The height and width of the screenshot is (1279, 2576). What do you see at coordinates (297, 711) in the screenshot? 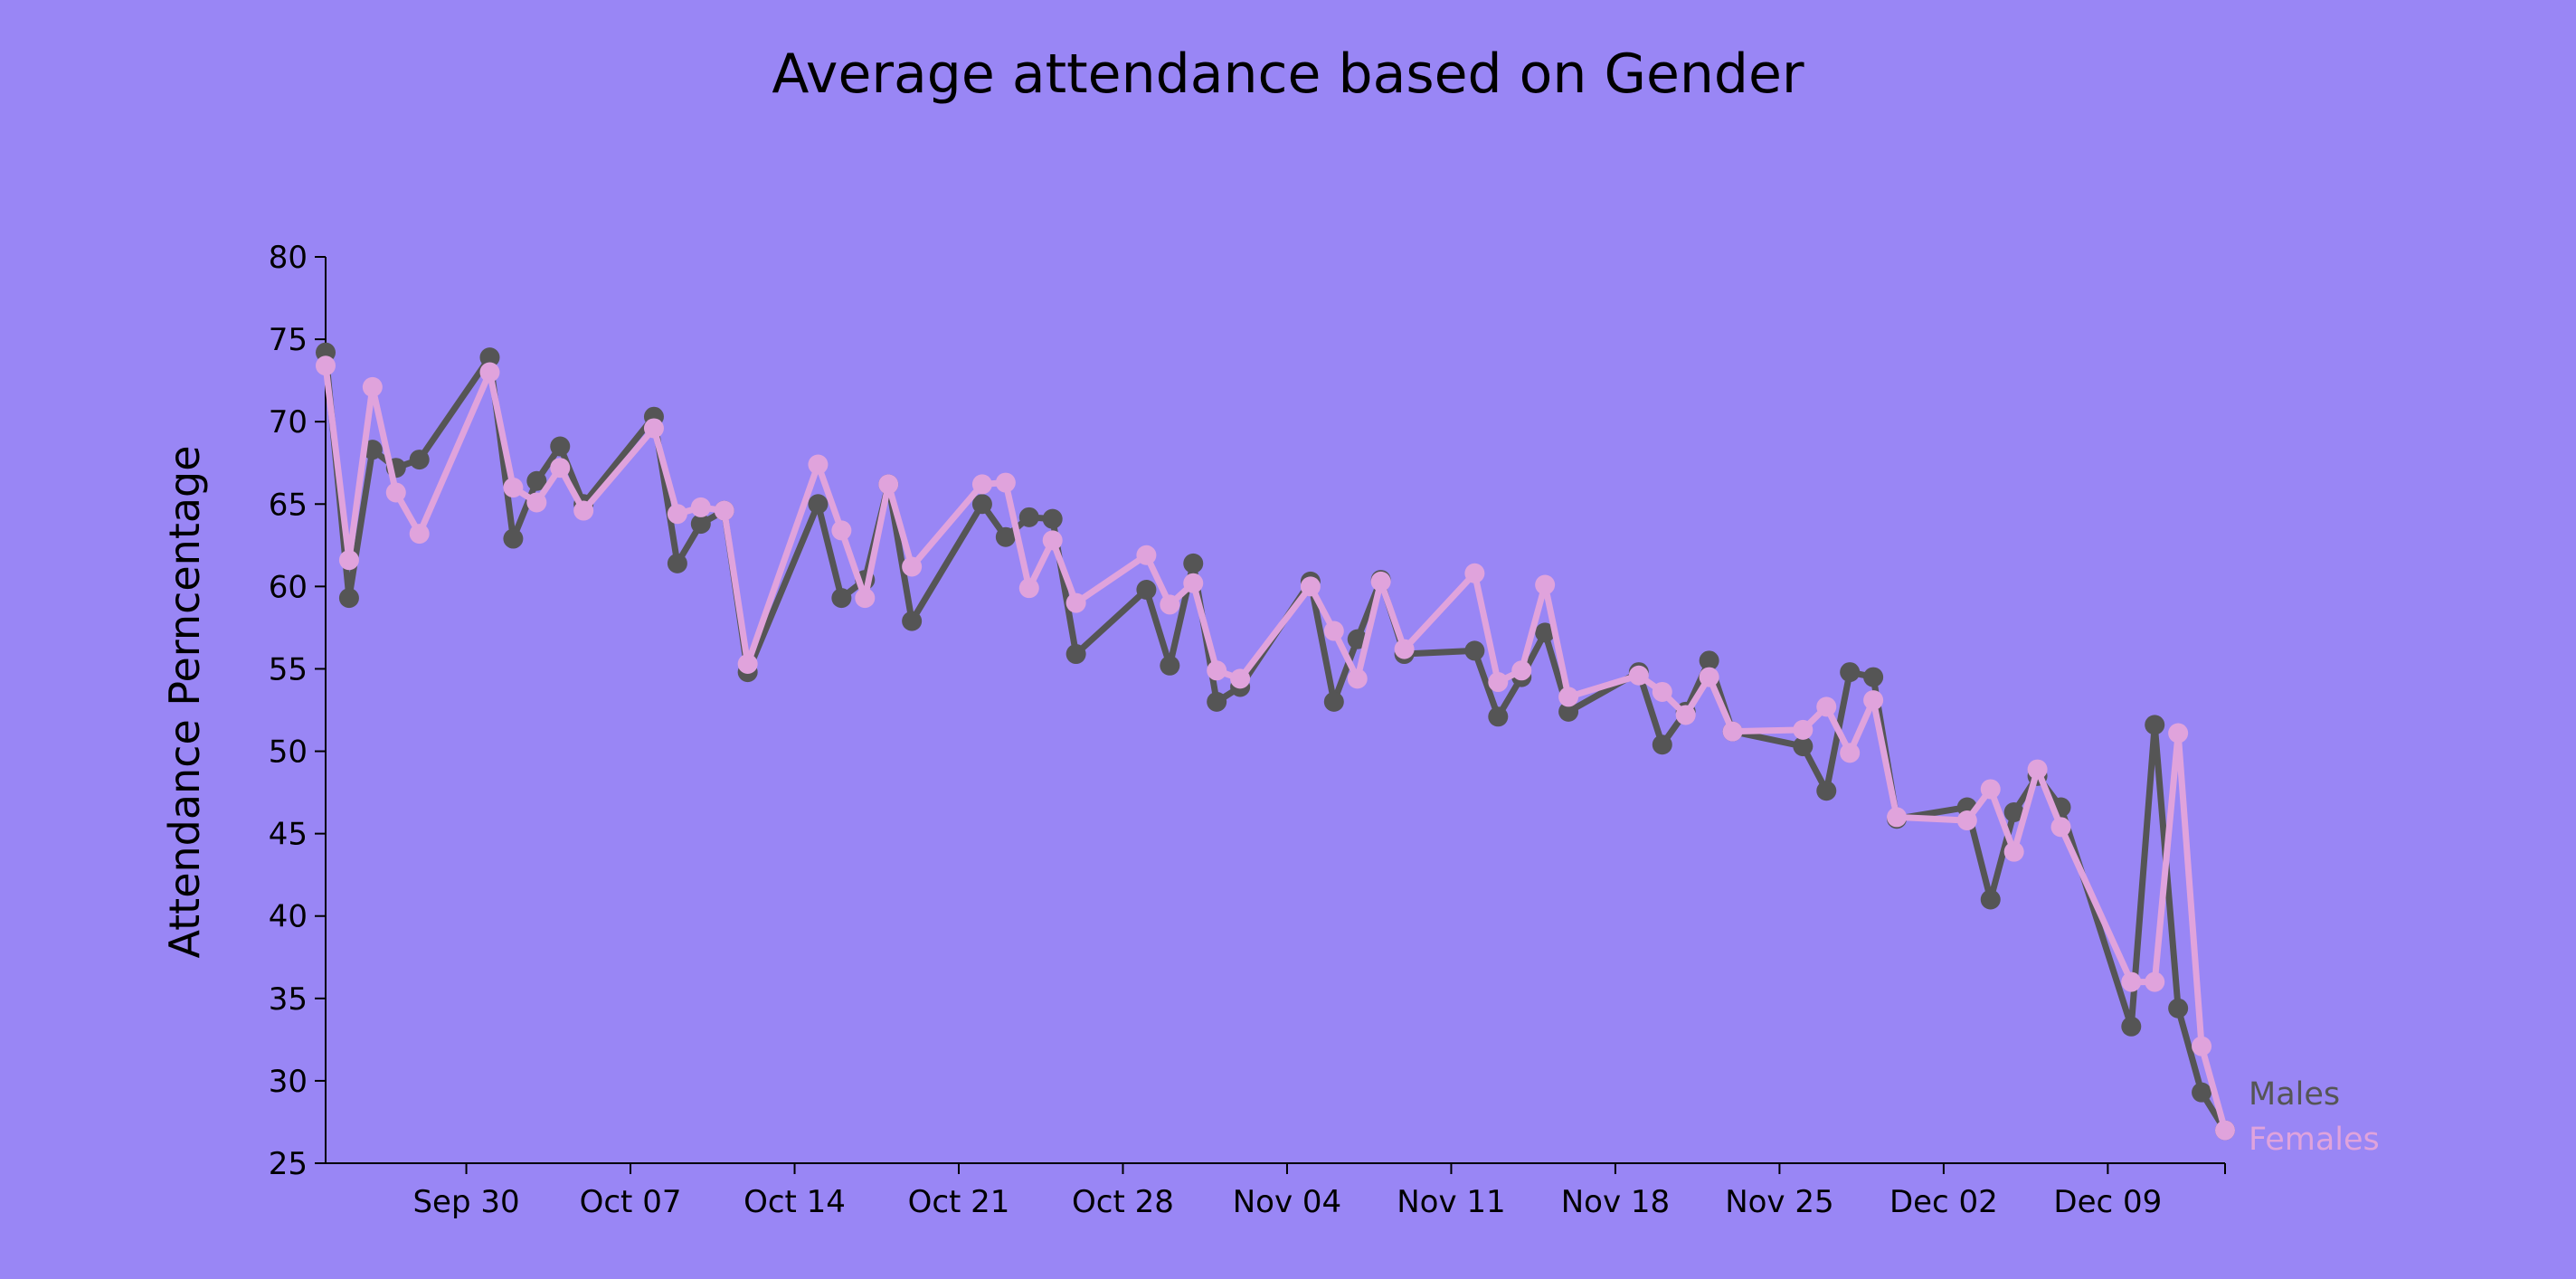
I see `y-axis-ticks: 25 30 35 40 45 50 55 60 65 70 75 80` at bounding box center [297, 711].